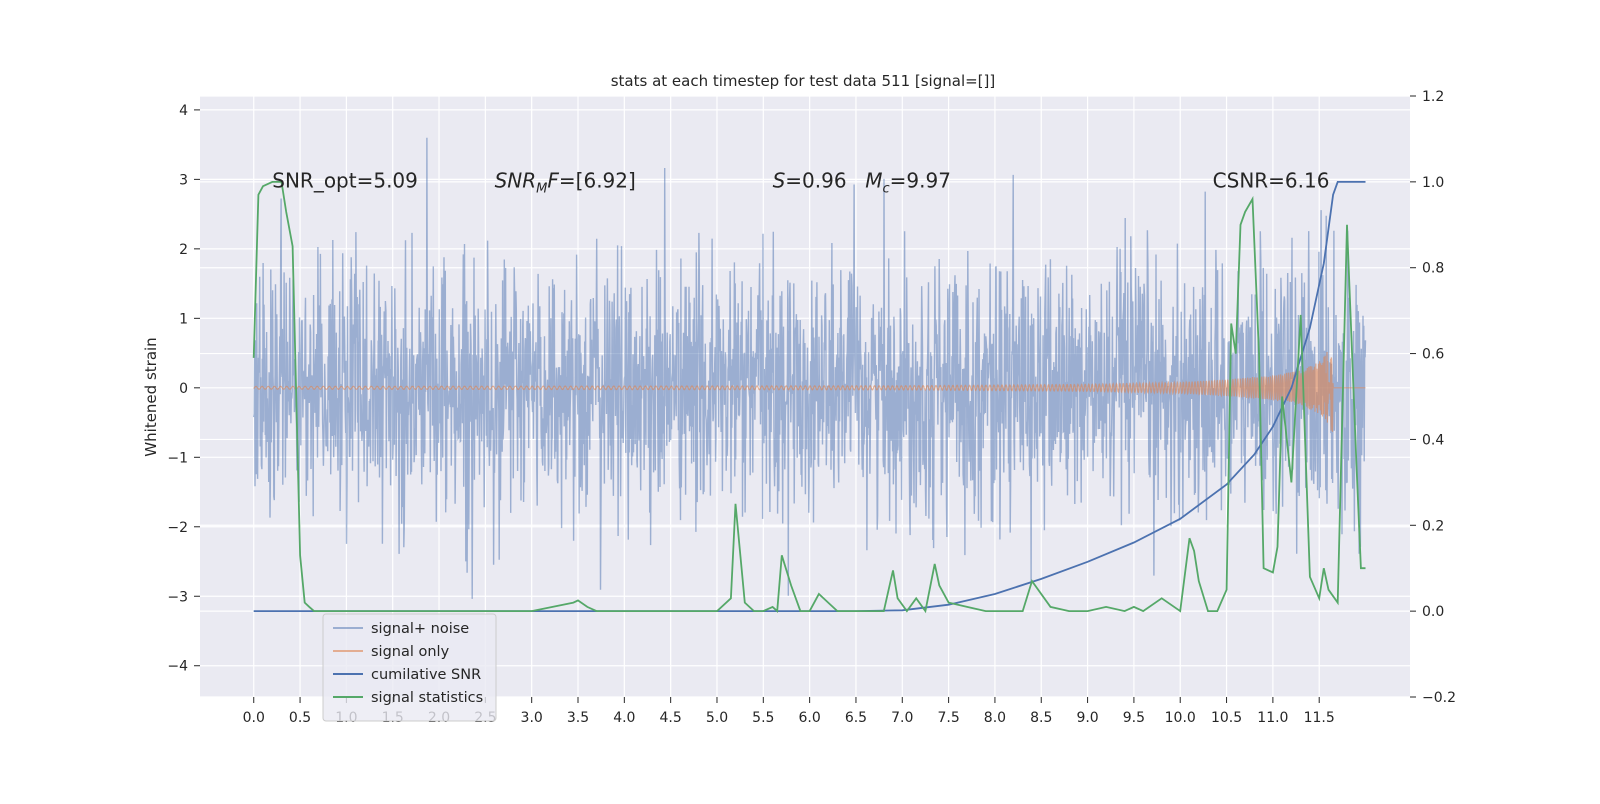  Describe the element at coordinates (1271, 180) in the screenshot. I see `annotation-csnr: CSNR=6.16` at that location.